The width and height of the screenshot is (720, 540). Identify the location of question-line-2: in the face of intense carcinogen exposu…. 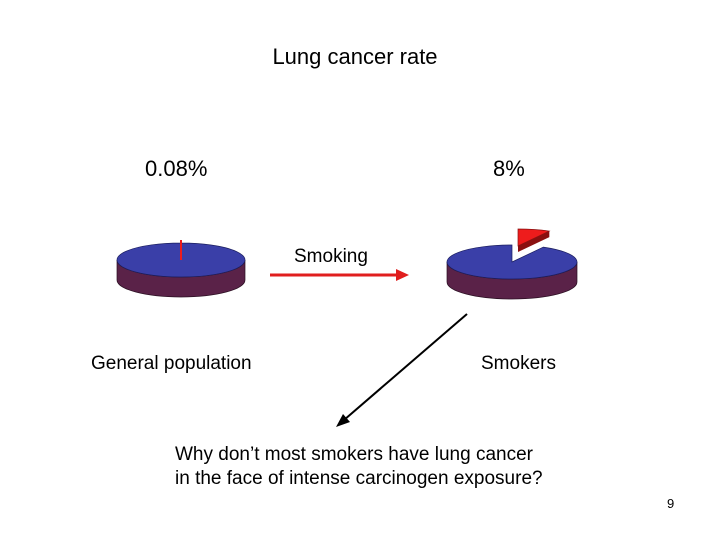
(359, 478).